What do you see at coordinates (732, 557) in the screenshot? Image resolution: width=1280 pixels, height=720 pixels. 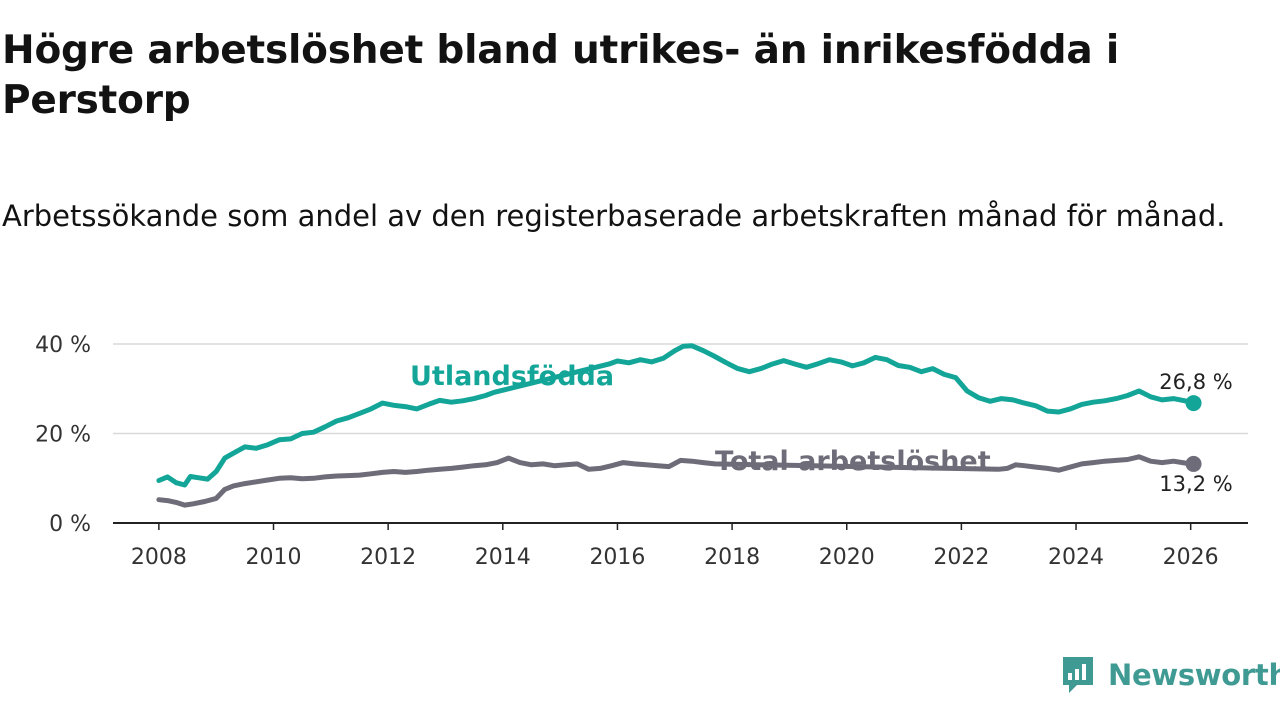 I see `x-tick-label: 2018` at bounding box center [732, 557].